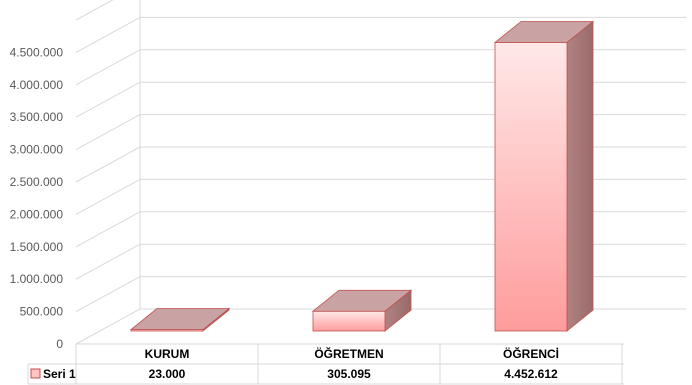 This screenshot has height=385, width=692. I want to click on y-tick-label: 0, so click(59, 344).